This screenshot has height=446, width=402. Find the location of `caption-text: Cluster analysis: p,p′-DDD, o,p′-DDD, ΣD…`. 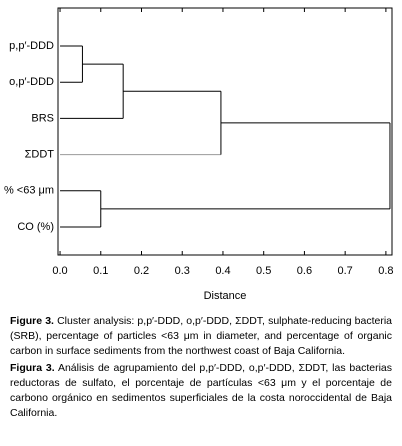

caption-text: Cluster analysis: p,p′-DDD, o,p′-DDD, ΣD… is located at coordinates (201, 336).